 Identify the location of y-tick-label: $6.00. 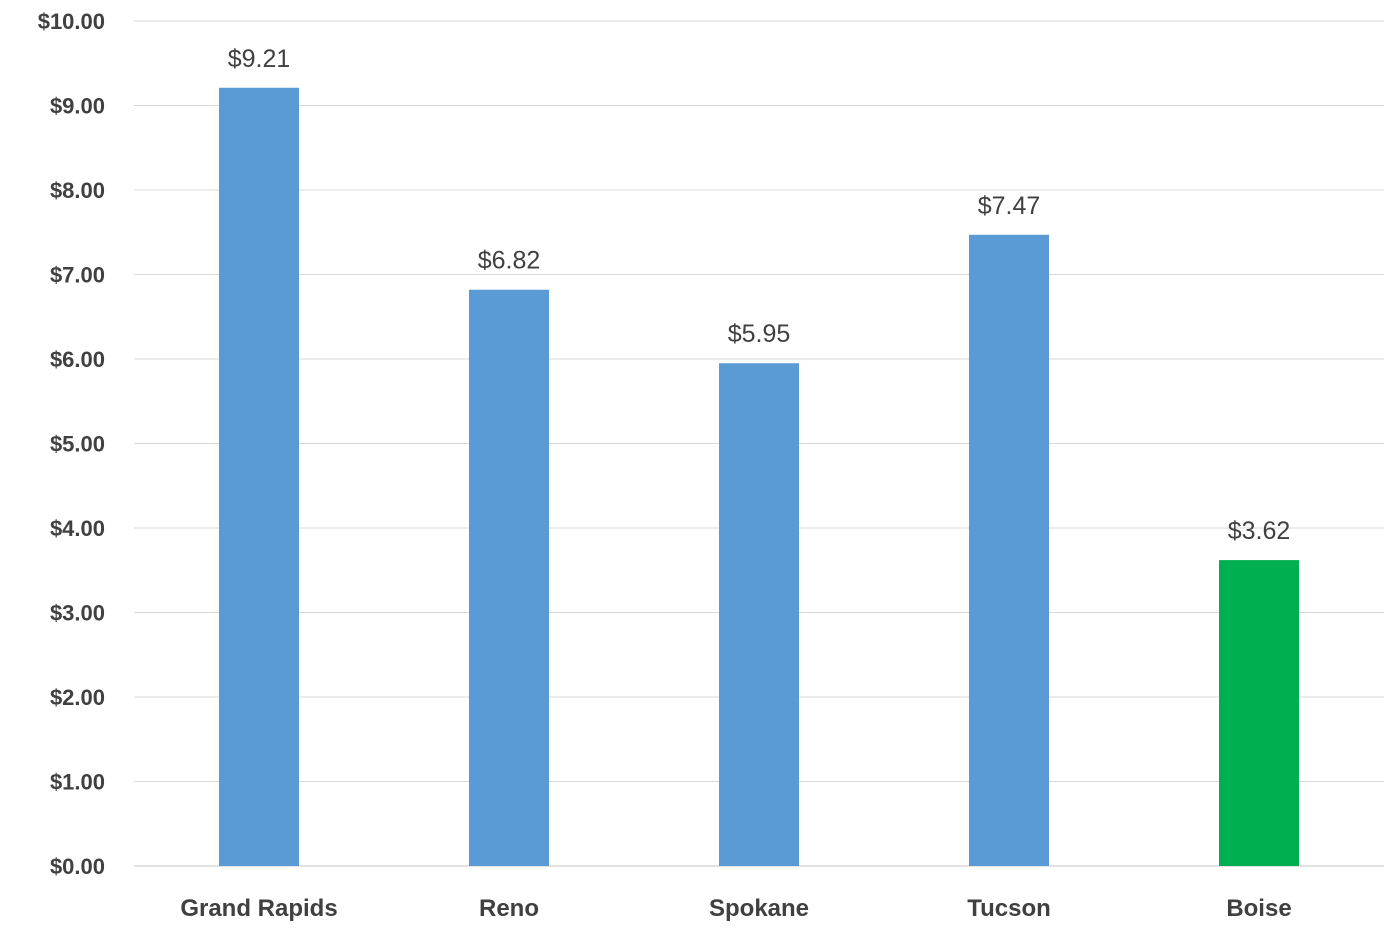
(77, 359).